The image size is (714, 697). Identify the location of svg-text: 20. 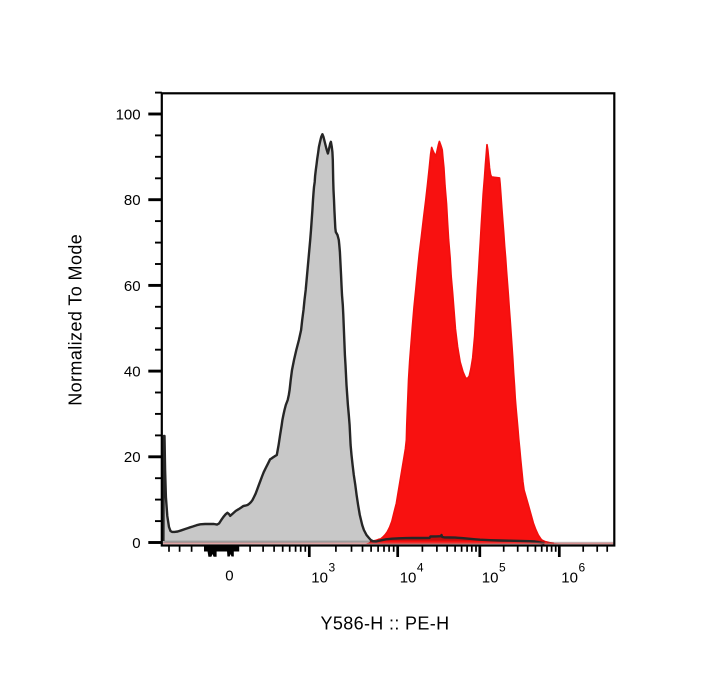
(132, 457).